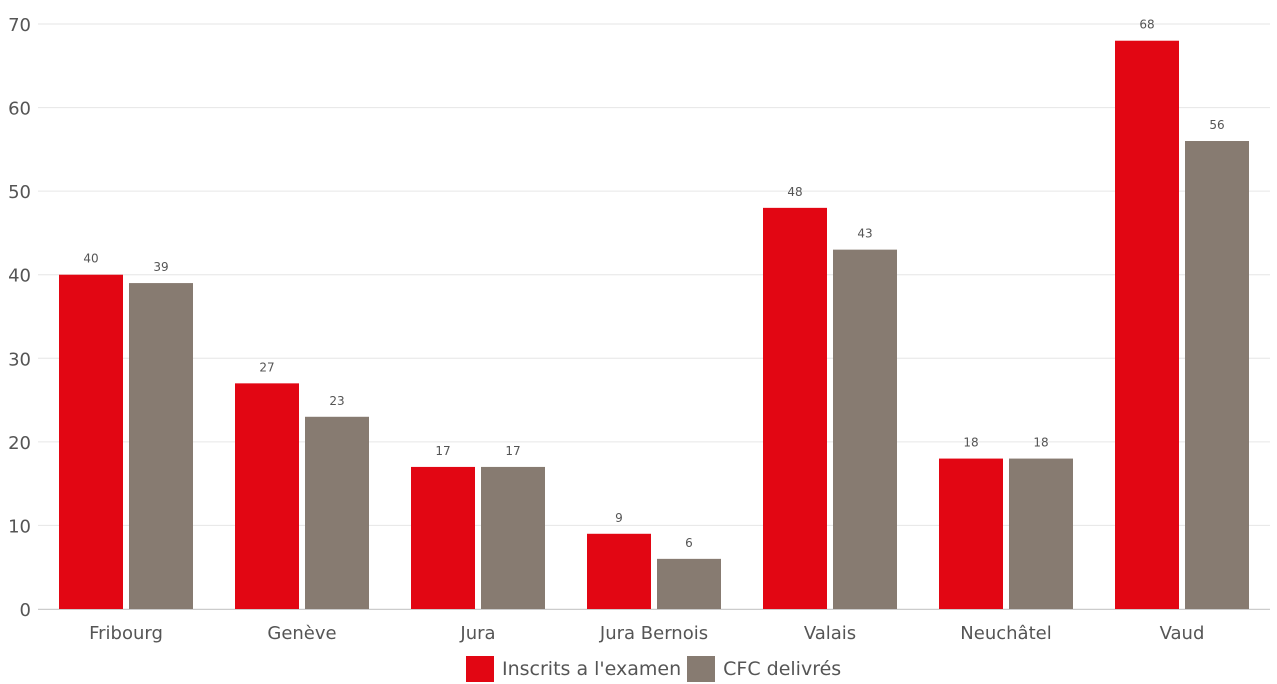 The width and height of the screenshot is (1277, 684). I want to click on x-category-label: Valais, so click(830, 633).